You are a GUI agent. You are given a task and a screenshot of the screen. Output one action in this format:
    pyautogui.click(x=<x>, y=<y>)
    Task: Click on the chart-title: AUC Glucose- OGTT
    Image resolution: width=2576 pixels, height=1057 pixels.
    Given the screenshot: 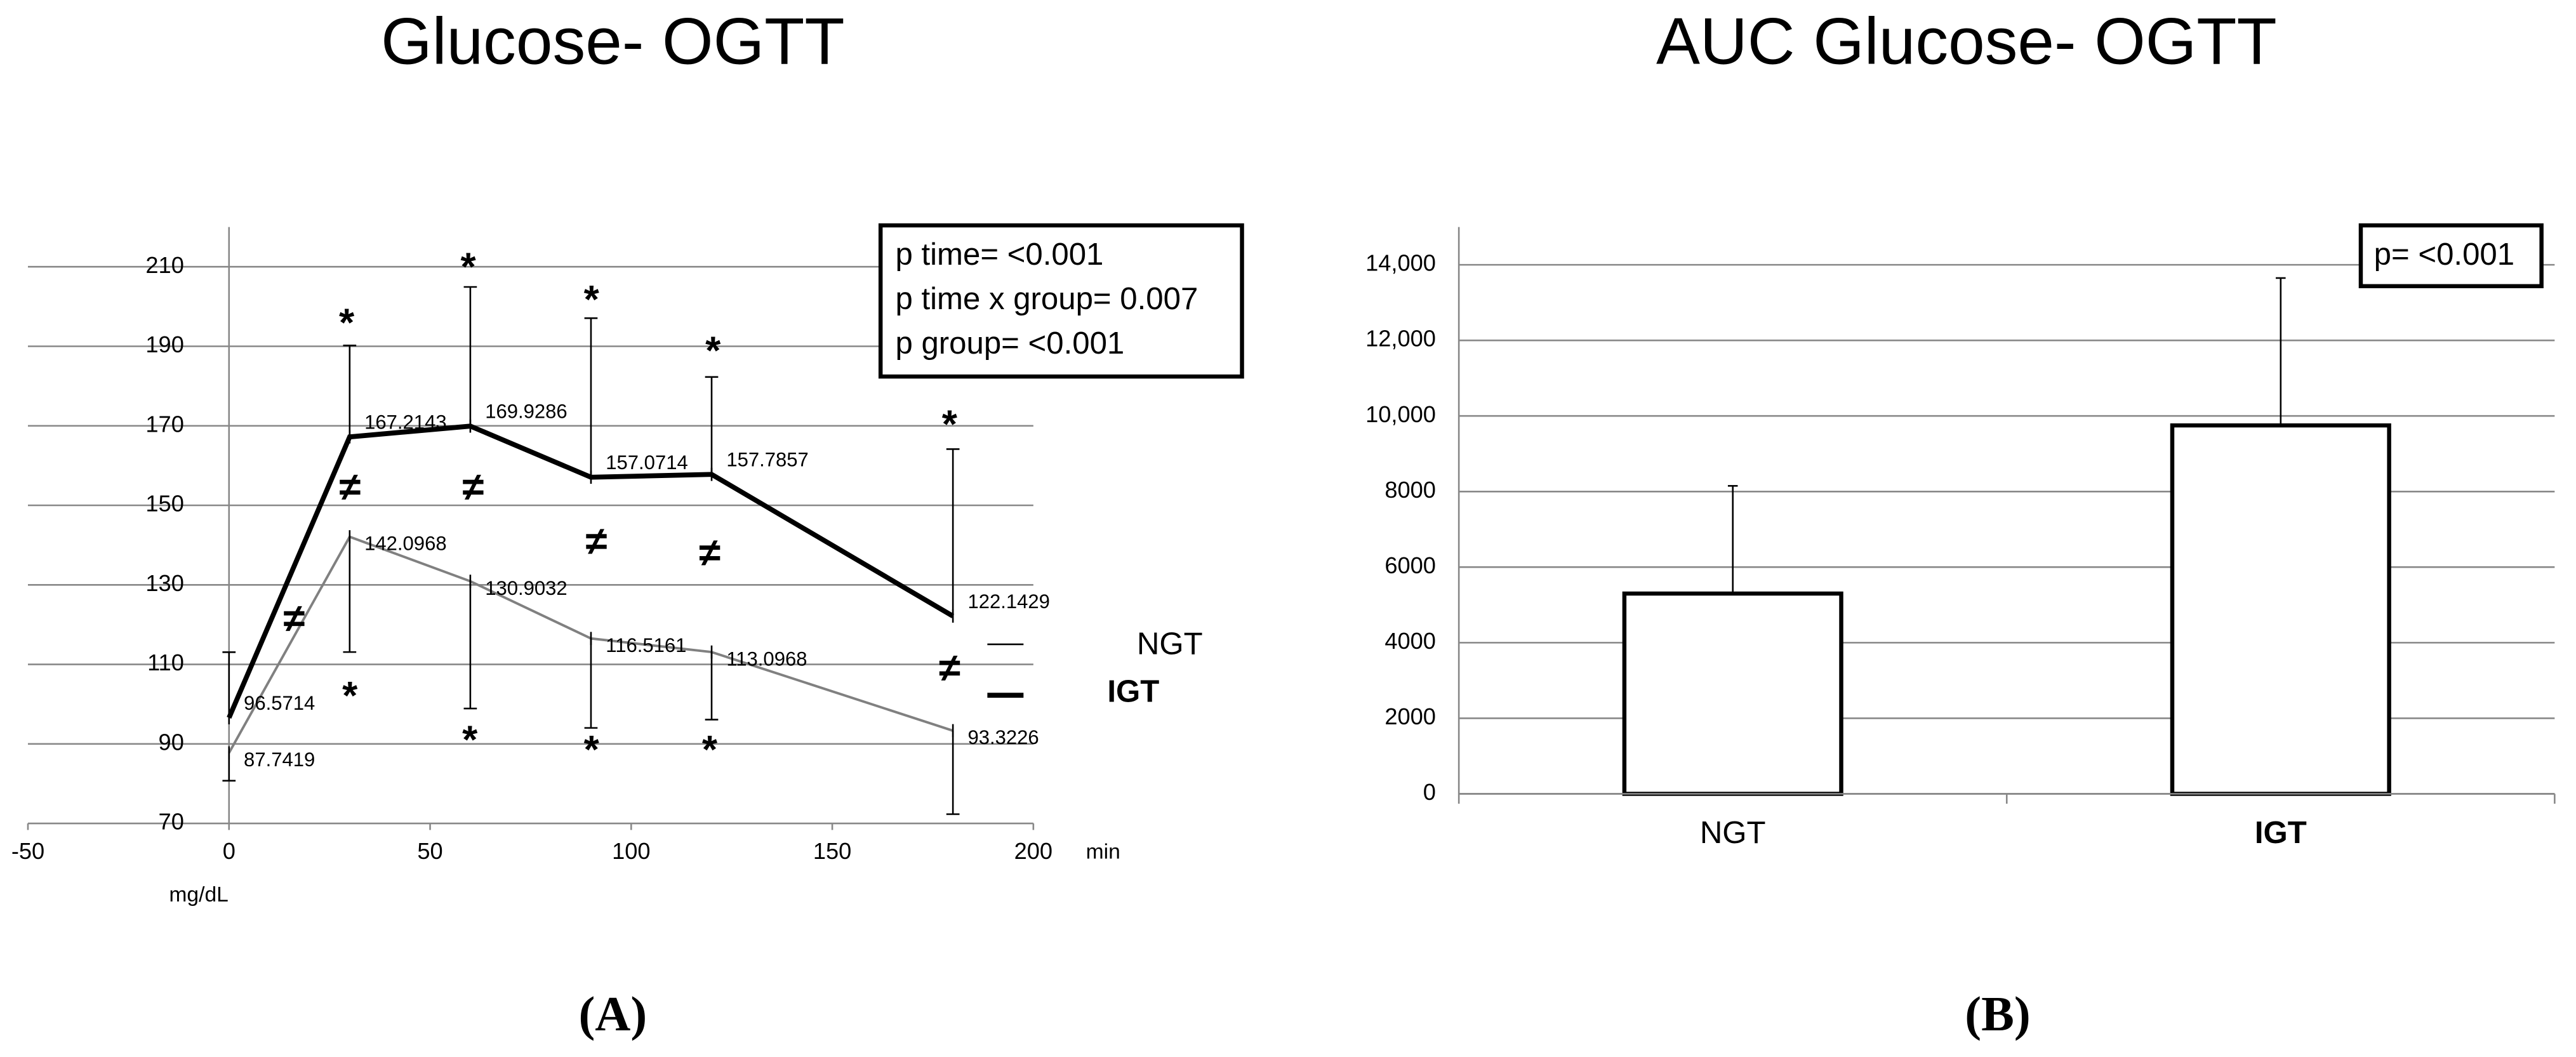 What is the action you would take?
    pyautogui.click(x=1966, y=40)
    